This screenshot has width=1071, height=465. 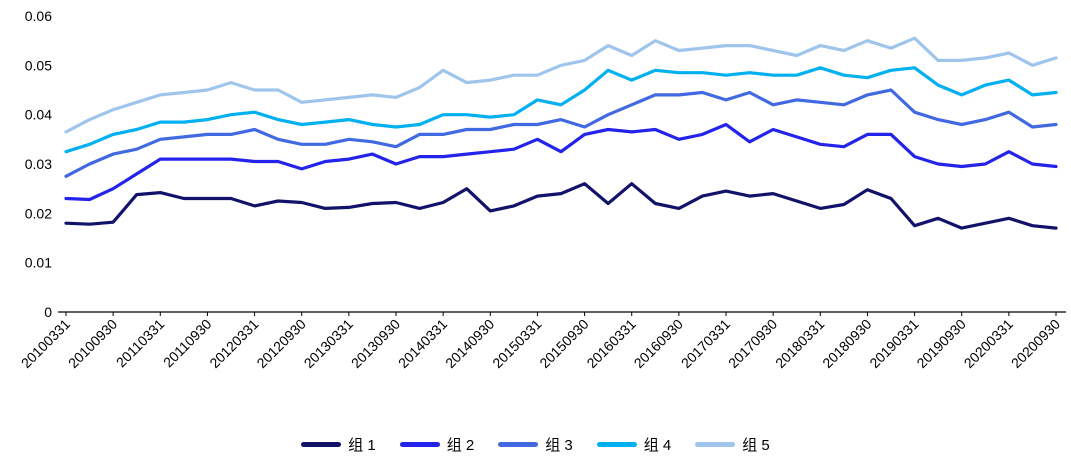 I want to click on x-axis-tick-label: 20160930, so click(x=659, y=344).